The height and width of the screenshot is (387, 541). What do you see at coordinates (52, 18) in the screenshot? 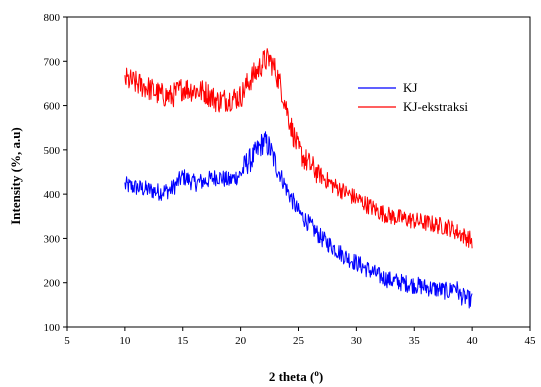
I see `y-tick-label: 800` at bounding box center [52, 18].